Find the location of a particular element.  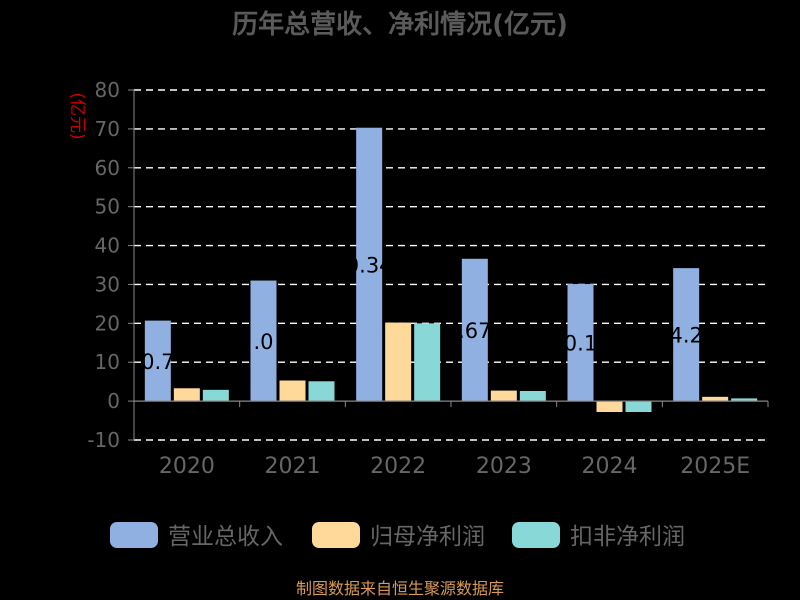

x-tick-label: 2020 is located at coordinates (187, 466).